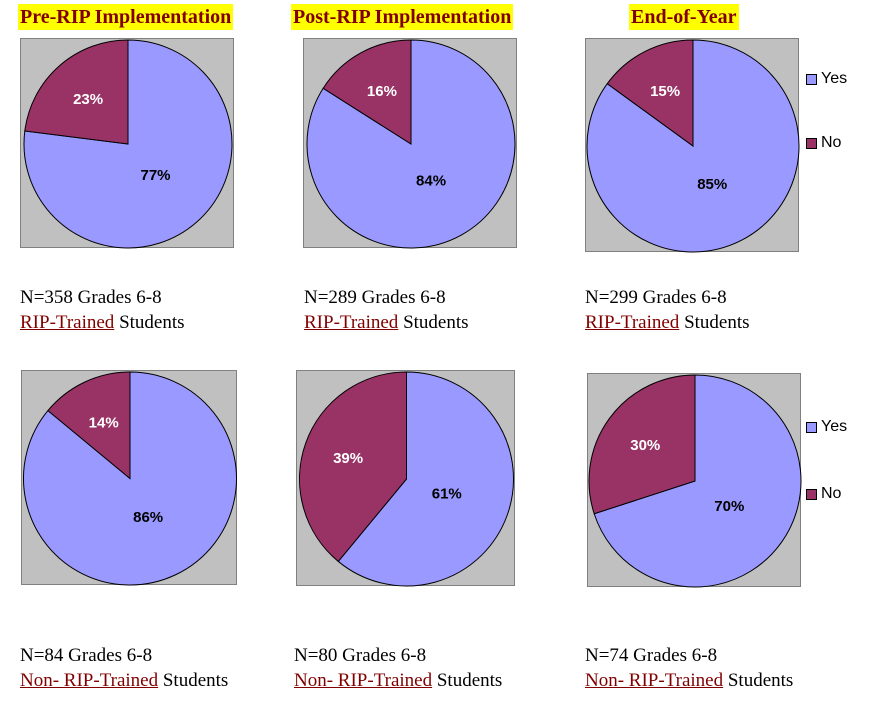  What do you see at coordinates (729, 506) in the screenshot?
I see `pie-label-yes: 70%` at bounding box center [729, 506].